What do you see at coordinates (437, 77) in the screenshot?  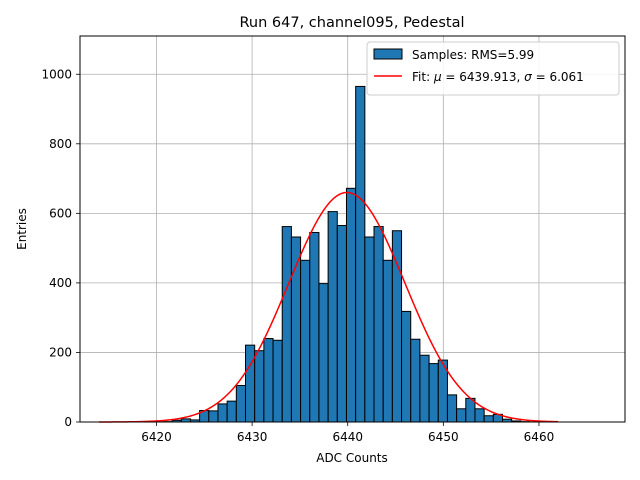 I see `legend-fit-mu-symbol: μ` at bounding box center [437, 77].